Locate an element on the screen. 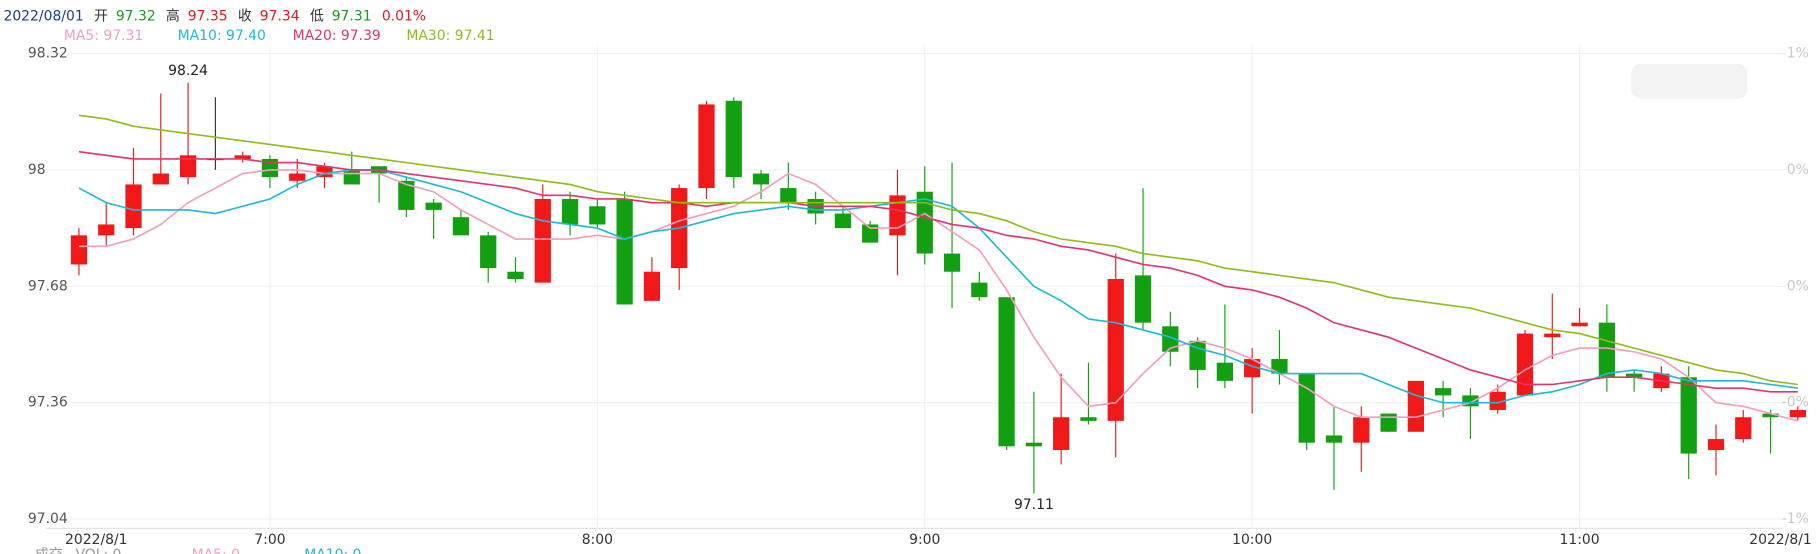 This screenshot has height=554, width=1817. y2-tick-label: 1% is located at coordinates (1798, 54).